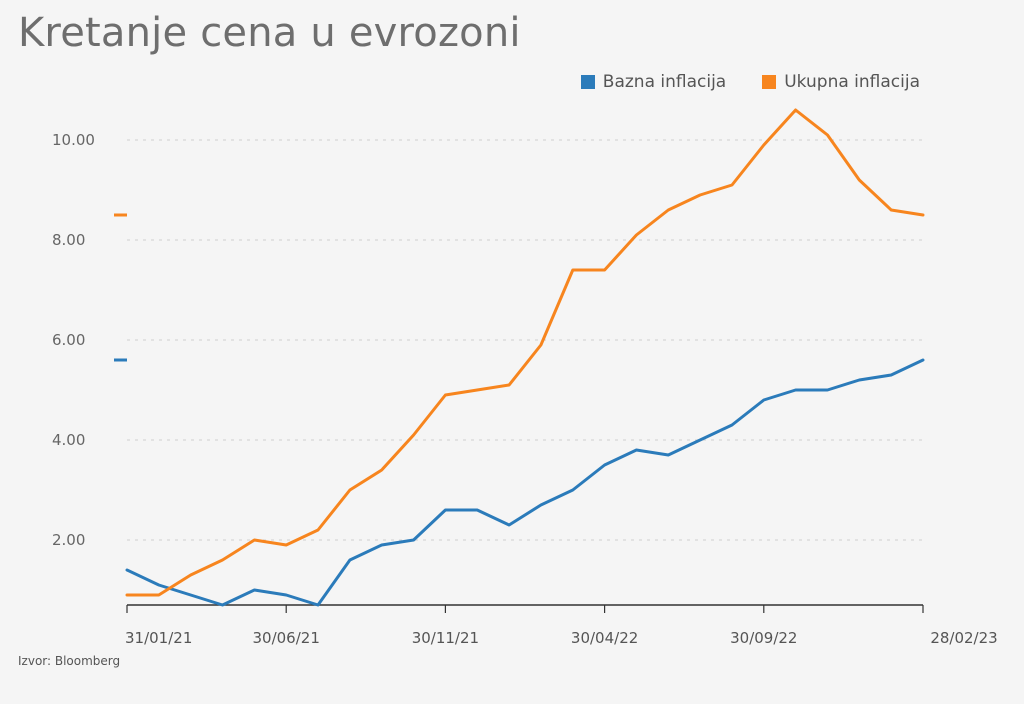  I want to click on x-tick-label: 30/09/22, so click(763, 638).